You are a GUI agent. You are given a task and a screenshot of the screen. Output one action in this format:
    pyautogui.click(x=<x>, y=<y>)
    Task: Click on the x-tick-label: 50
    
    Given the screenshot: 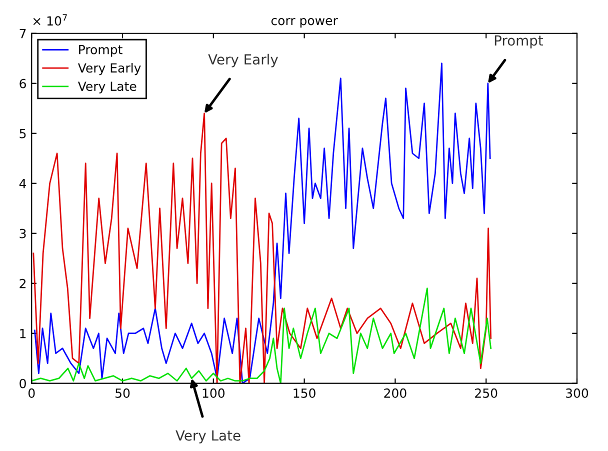 What is the action you would take?
    pyautogui.click(x=123, y=393)
    